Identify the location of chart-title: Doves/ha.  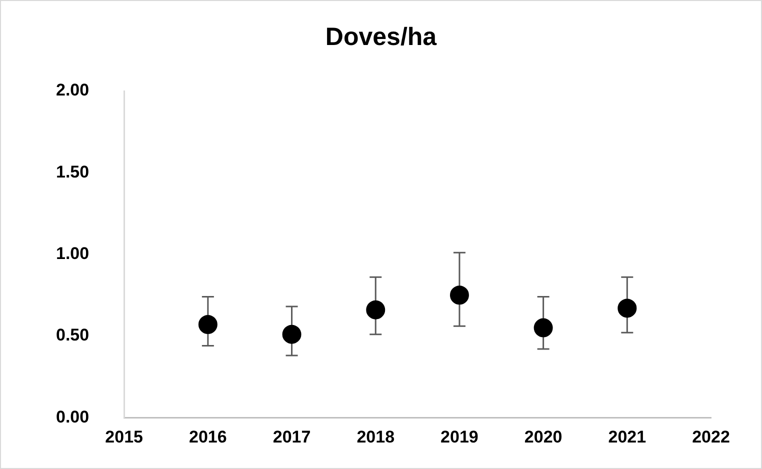
(381, 37).